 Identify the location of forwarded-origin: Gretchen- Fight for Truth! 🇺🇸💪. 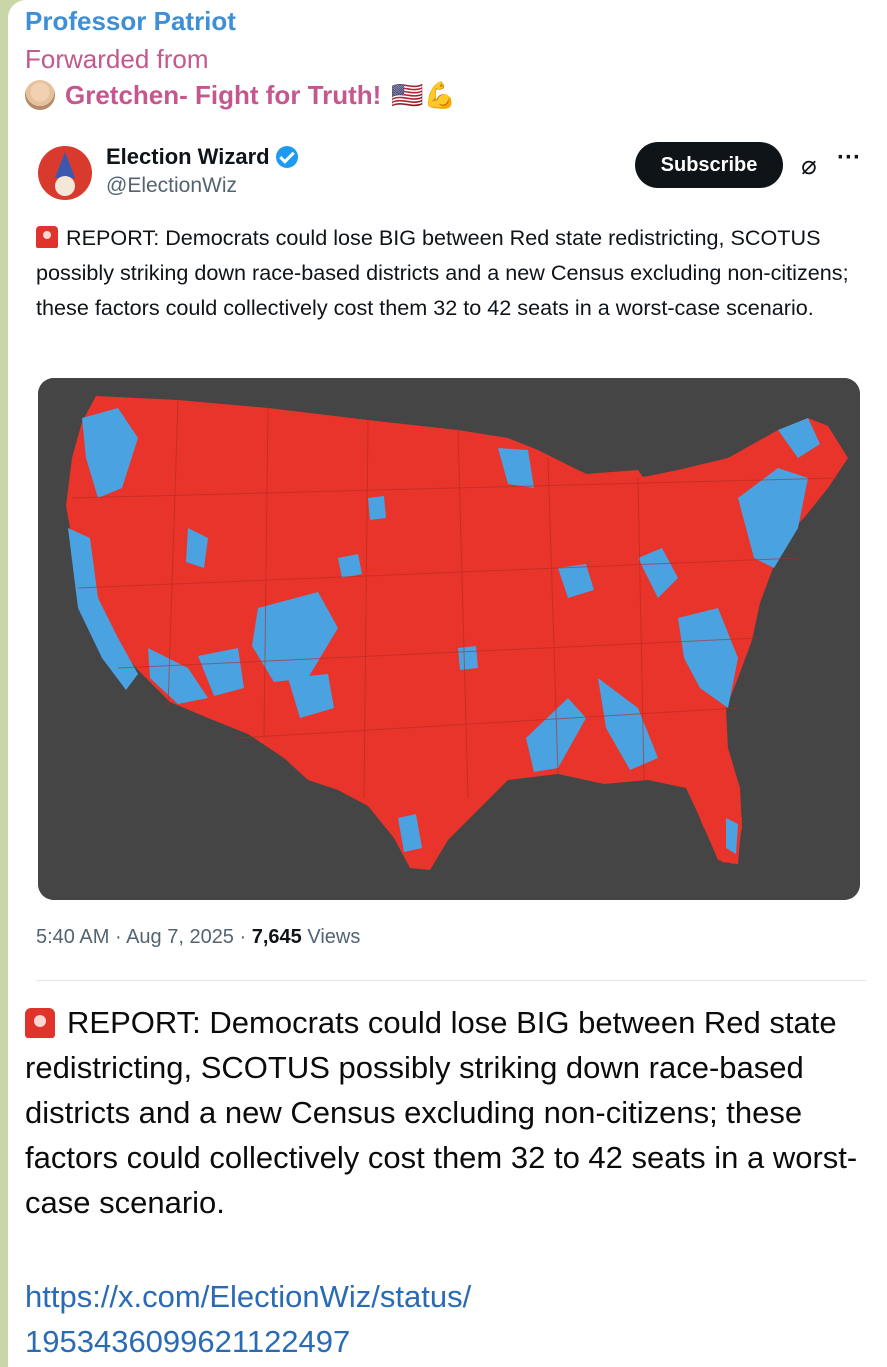
(240, 95).